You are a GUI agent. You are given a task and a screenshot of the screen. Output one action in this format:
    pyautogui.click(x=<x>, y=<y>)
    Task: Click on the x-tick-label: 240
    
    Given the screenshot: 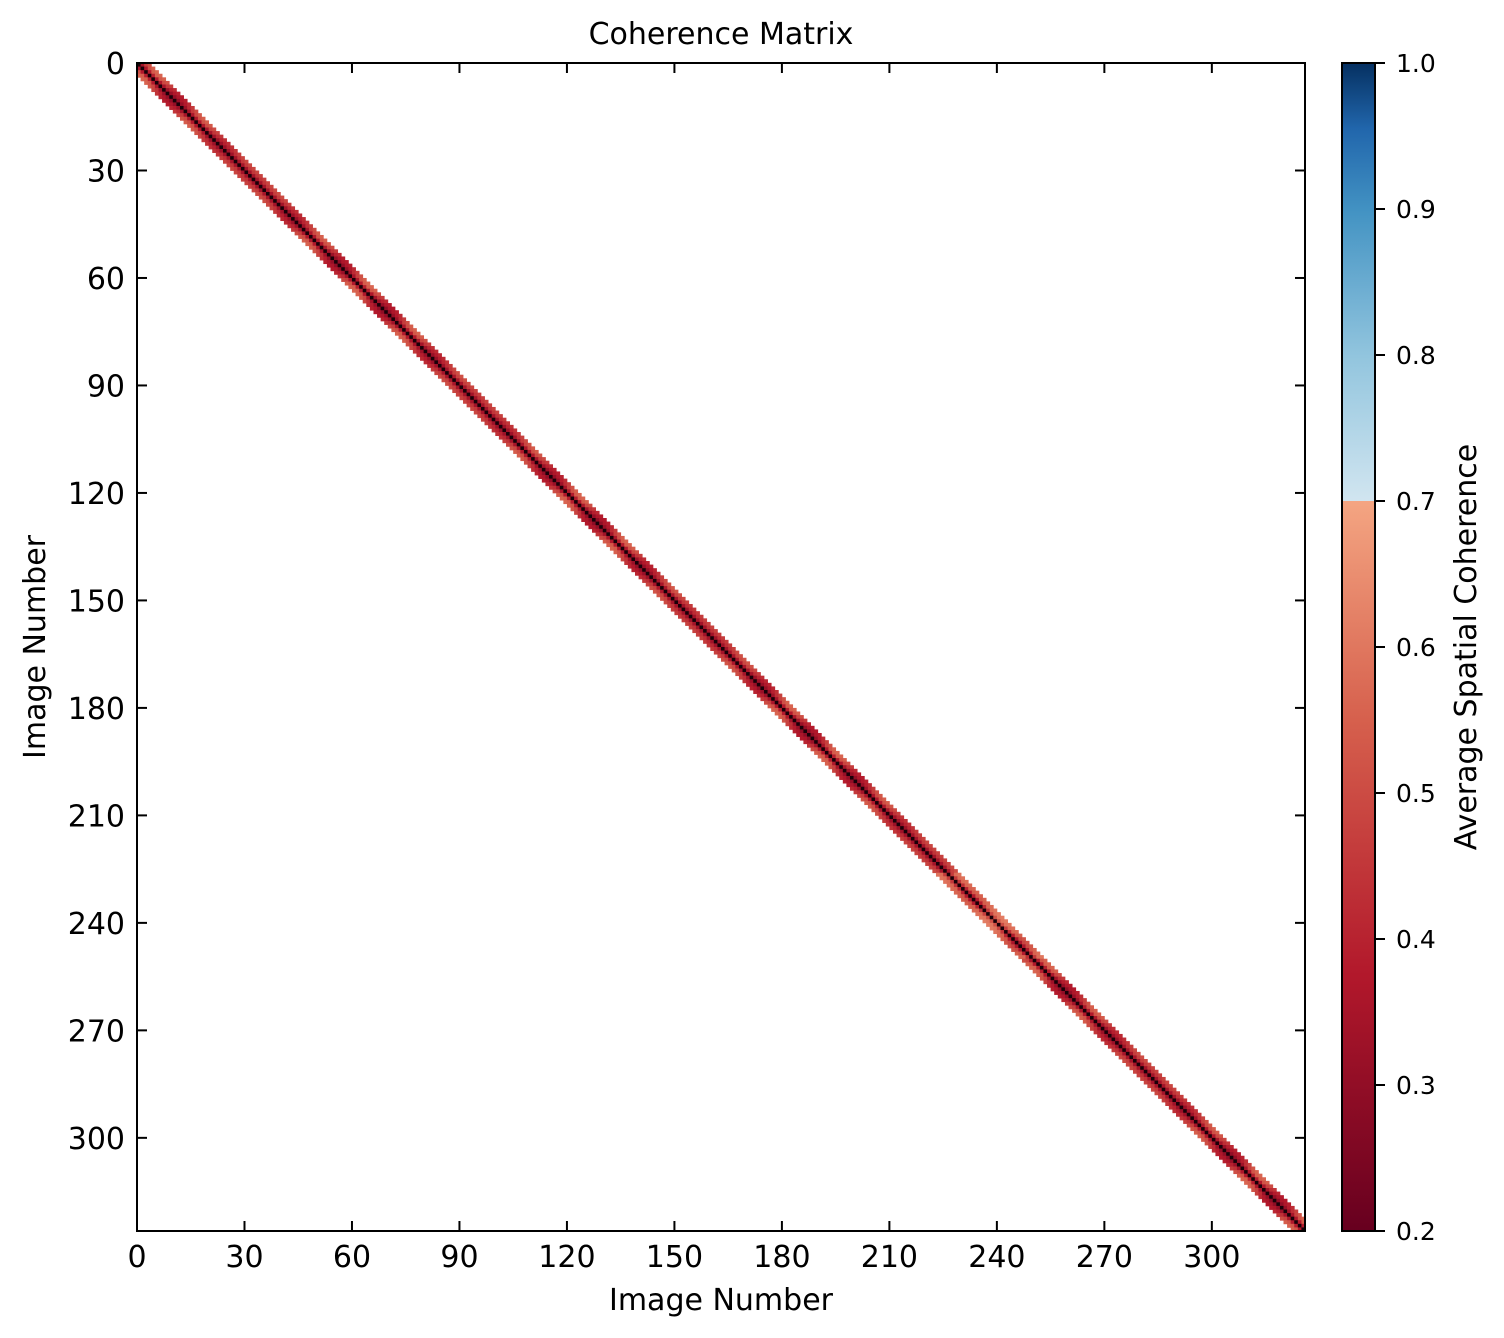 What is the action you would take?
    pyautogui.click(x=996, y=1257)
    